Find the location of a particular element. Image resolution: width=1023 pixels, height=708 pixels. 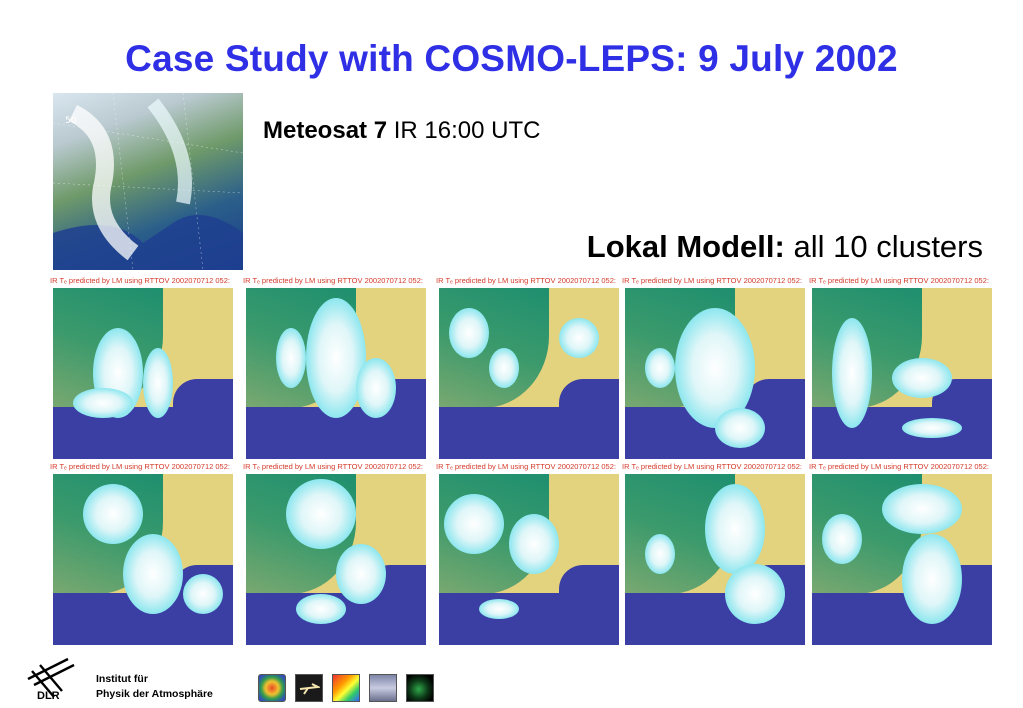

satellite-label: Meteosat 7 IR 16:00 UTC is located at coordinates (401, 131).